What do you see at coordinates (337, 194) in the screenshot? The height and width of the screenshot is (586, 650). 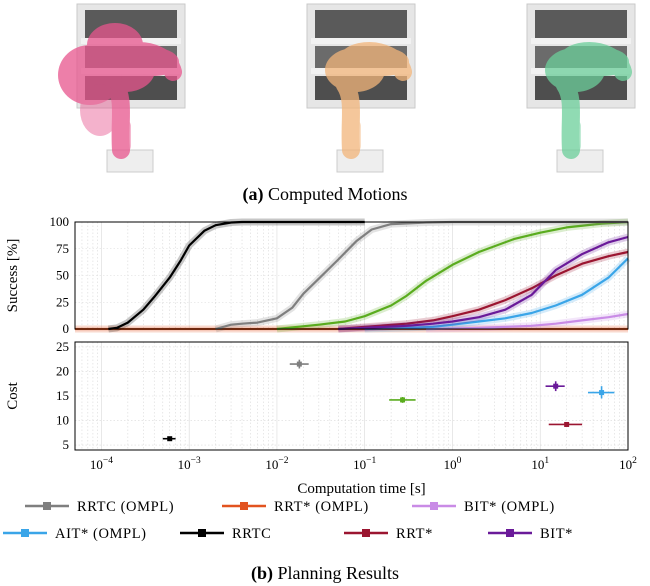 I see `motions-caption-text: Computed Motions` at bounding box center [337, 194].